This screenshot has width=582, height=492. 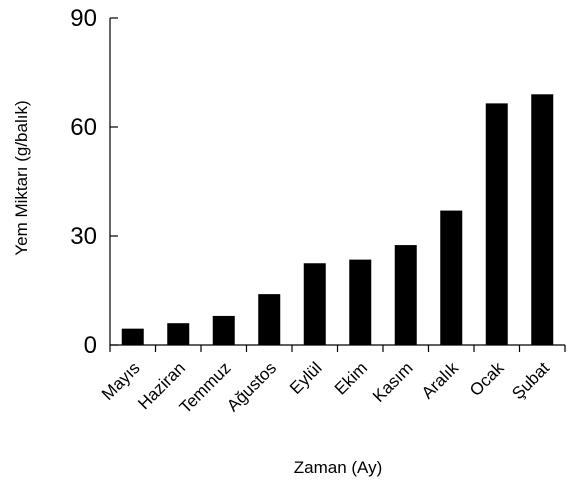 What do you see at coordinates (530, 380) in the screenshot?
I see `x-category-label-9: Şubat` at bounding box center [530, 380].